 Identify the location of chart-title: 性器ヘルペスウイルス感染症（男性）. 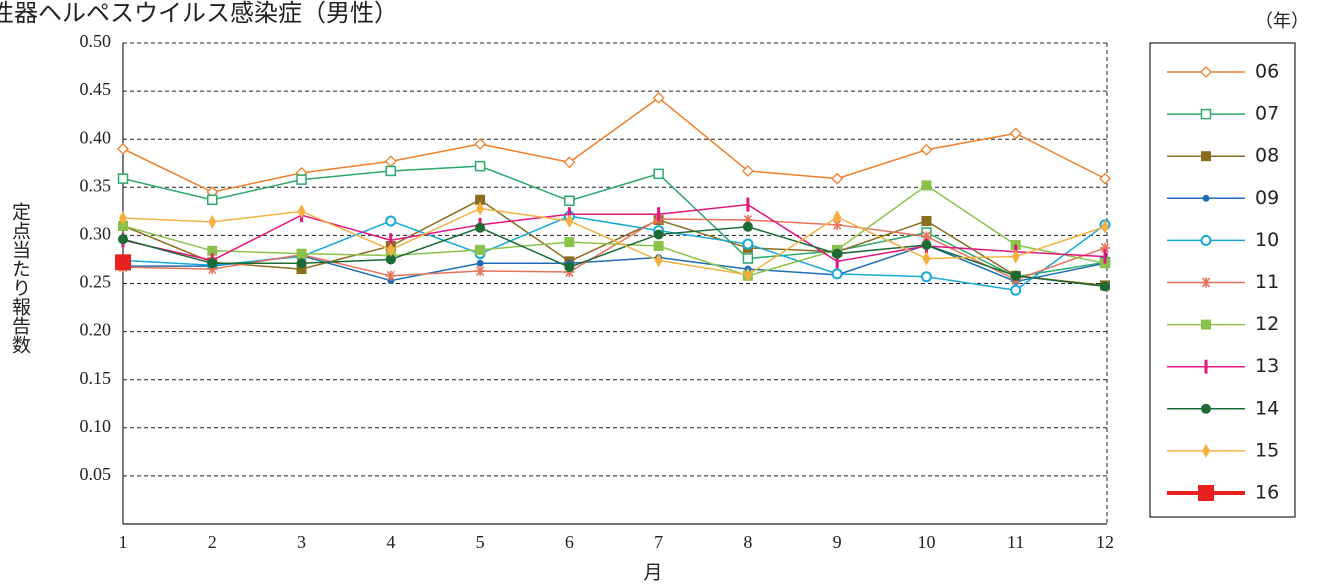
(199, 13).